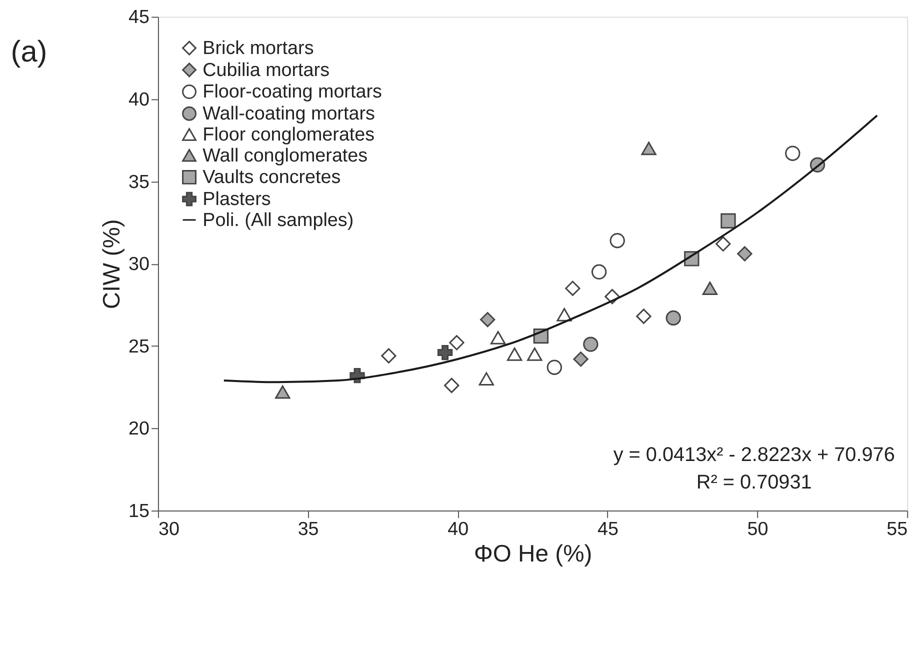 The height and width of the screenshot is (645, 924). Describe the element at coordinates (458, 528) in the screenshot. I see `x-tick-label: 40` at that location.